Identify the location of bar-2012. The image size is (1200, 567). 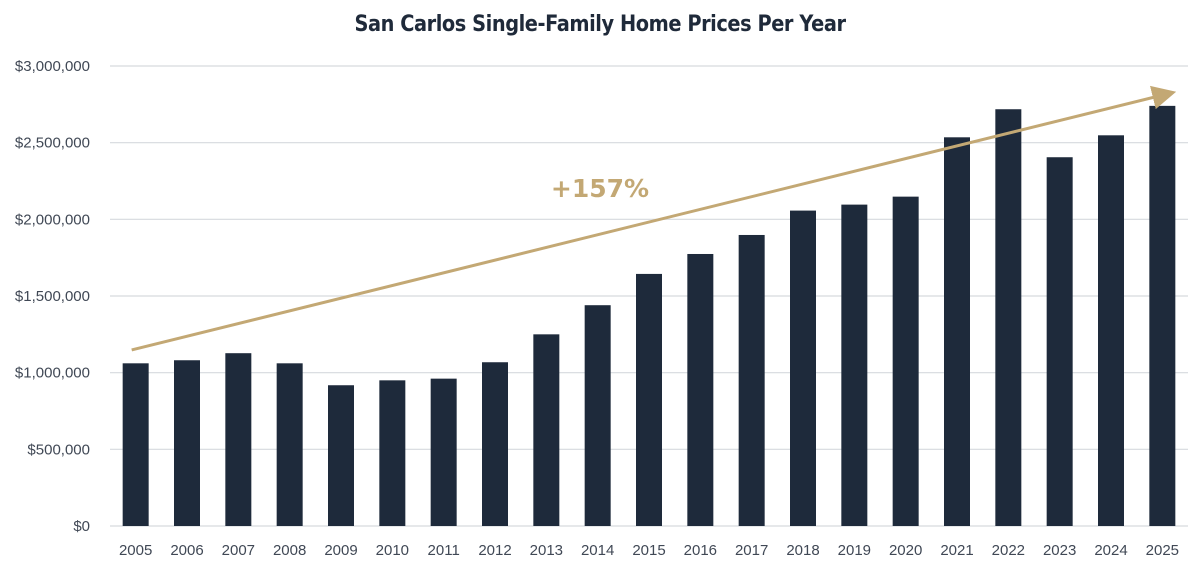
(495, 444).